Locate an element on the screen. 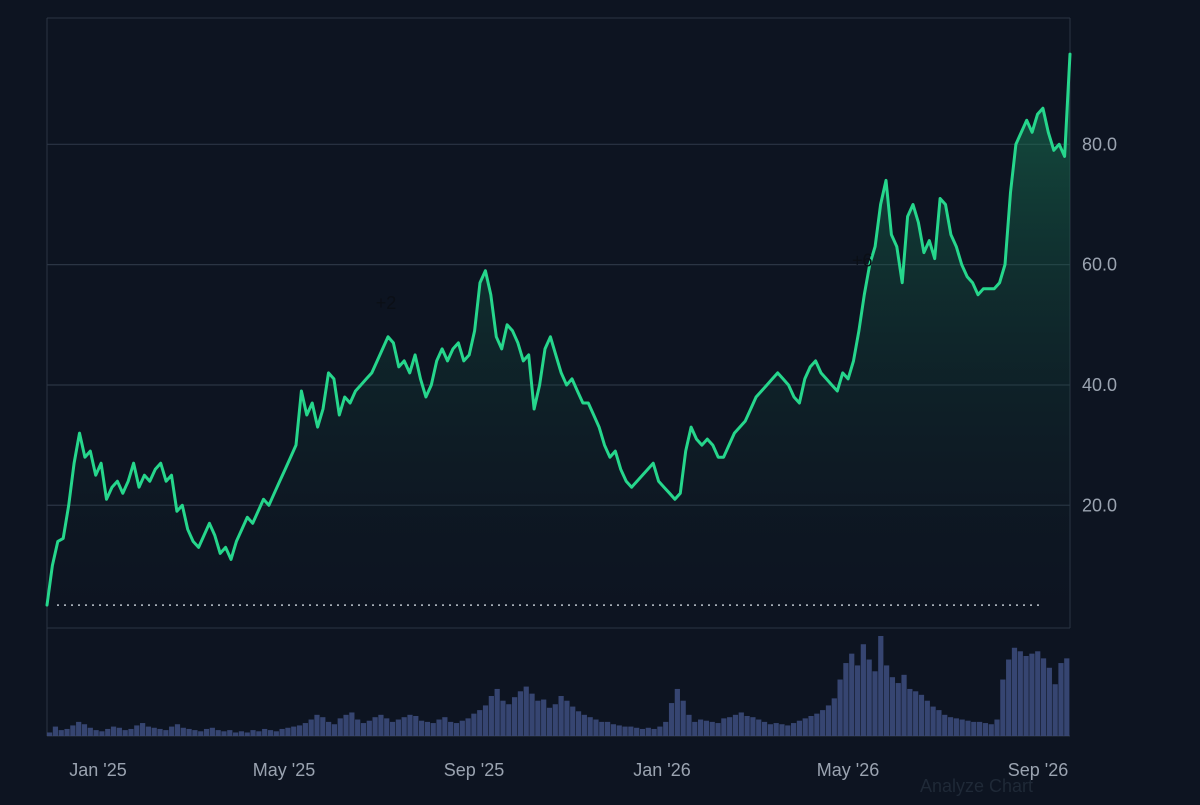 Image resolution: width=1200 pixels, height=805 pixels. annotation-layer: +2 +6 is located at coordinates (624, 282).